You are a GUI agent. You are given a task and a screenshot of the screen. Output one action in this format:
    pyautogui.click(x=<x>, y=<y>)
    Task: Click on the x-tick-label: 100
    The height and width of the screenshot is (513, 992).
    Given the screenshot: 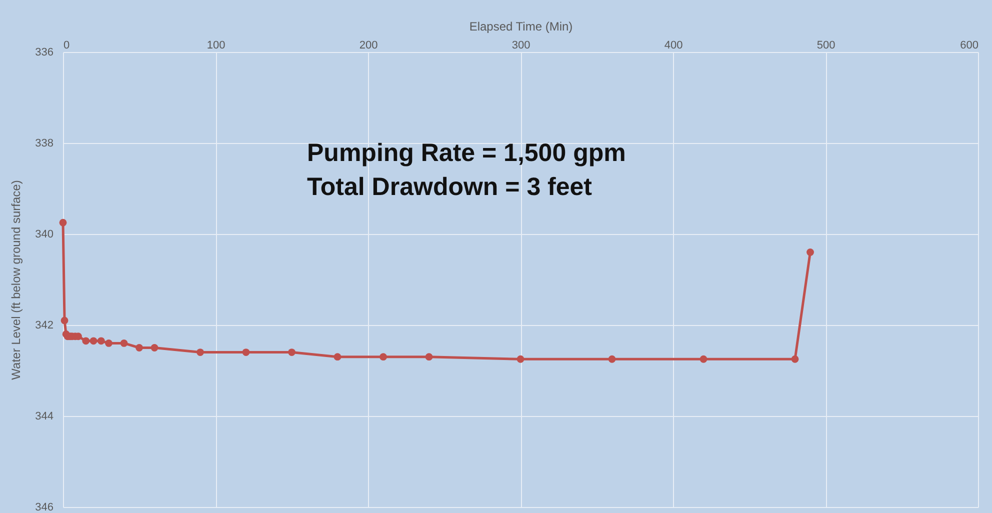 What is the action you would take?
    pyautogui.click(x=216, y=46)
    